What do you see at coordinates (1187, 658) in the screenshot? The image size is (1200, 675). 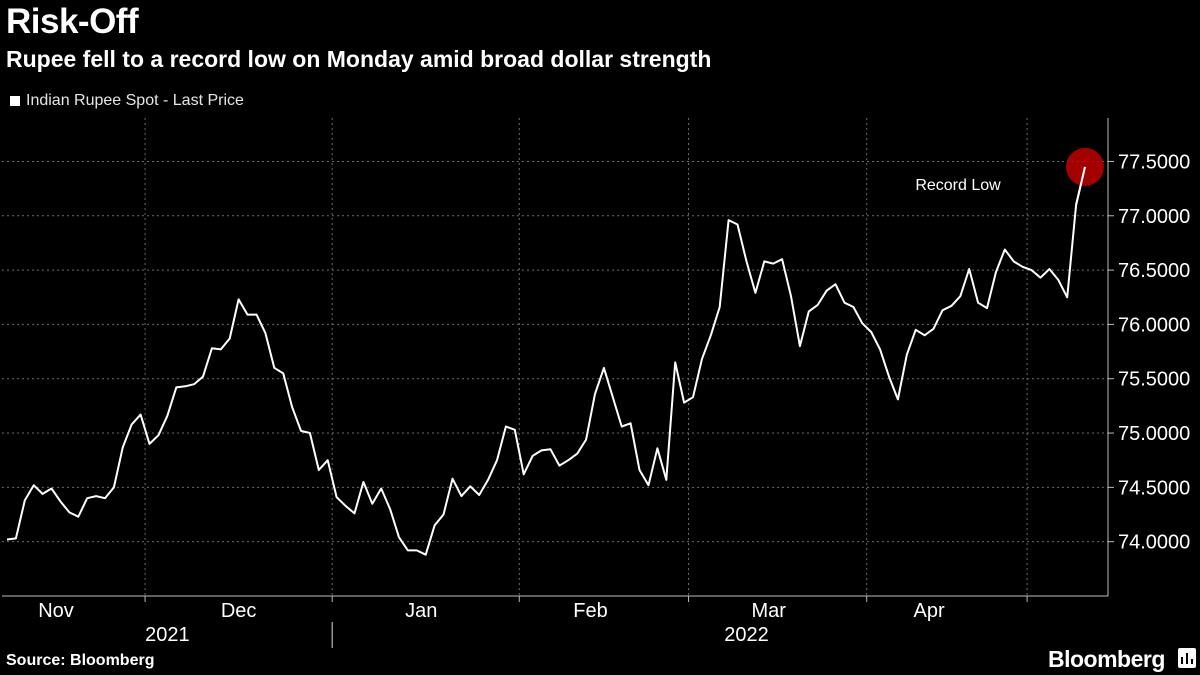 I see `chart-icon` at bounding box center [1187, 658].